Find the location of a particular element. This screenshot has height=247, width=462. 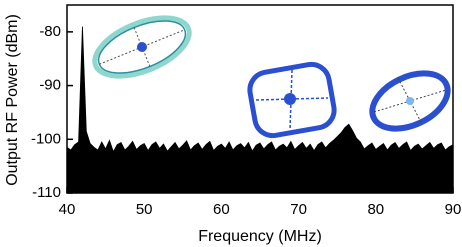

x-axis-label: Frequency (MHz) is located at coordinates (260, 236).